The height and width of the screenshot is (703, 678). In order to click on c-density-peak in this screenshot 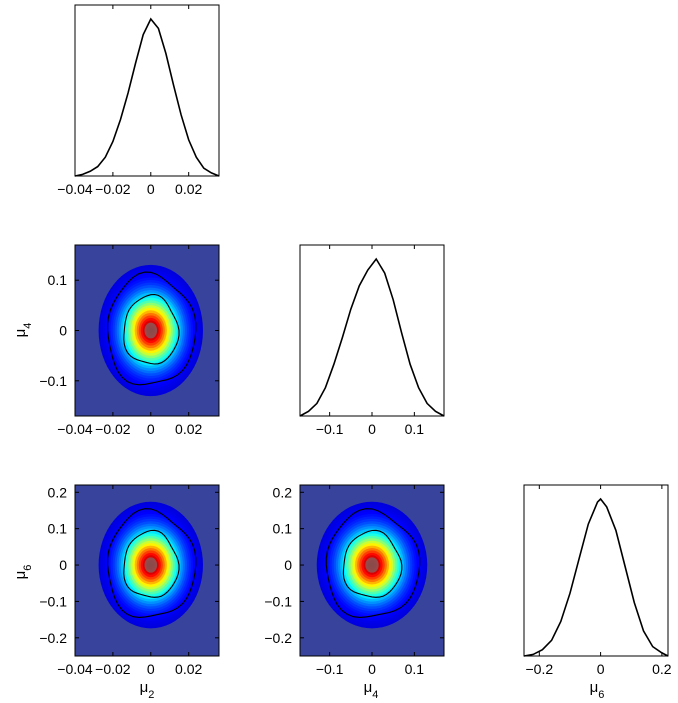, I will do `click(372, 565)`.